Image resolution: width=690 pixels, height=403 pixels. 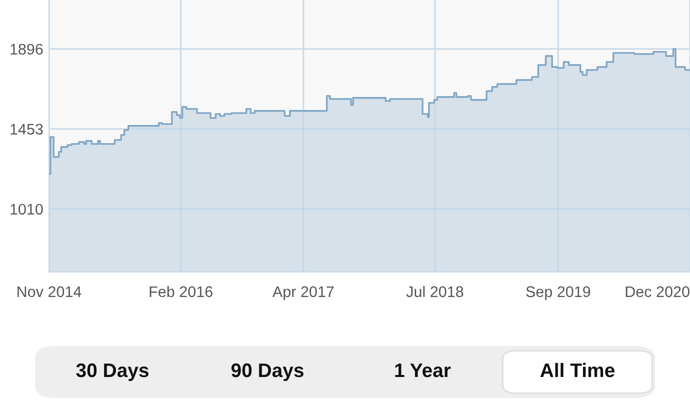 What do you see at coordinates (658, 292) in the screenshot?
I see `x-tick-label: Dec 2020` at bounding box center [658, 292].